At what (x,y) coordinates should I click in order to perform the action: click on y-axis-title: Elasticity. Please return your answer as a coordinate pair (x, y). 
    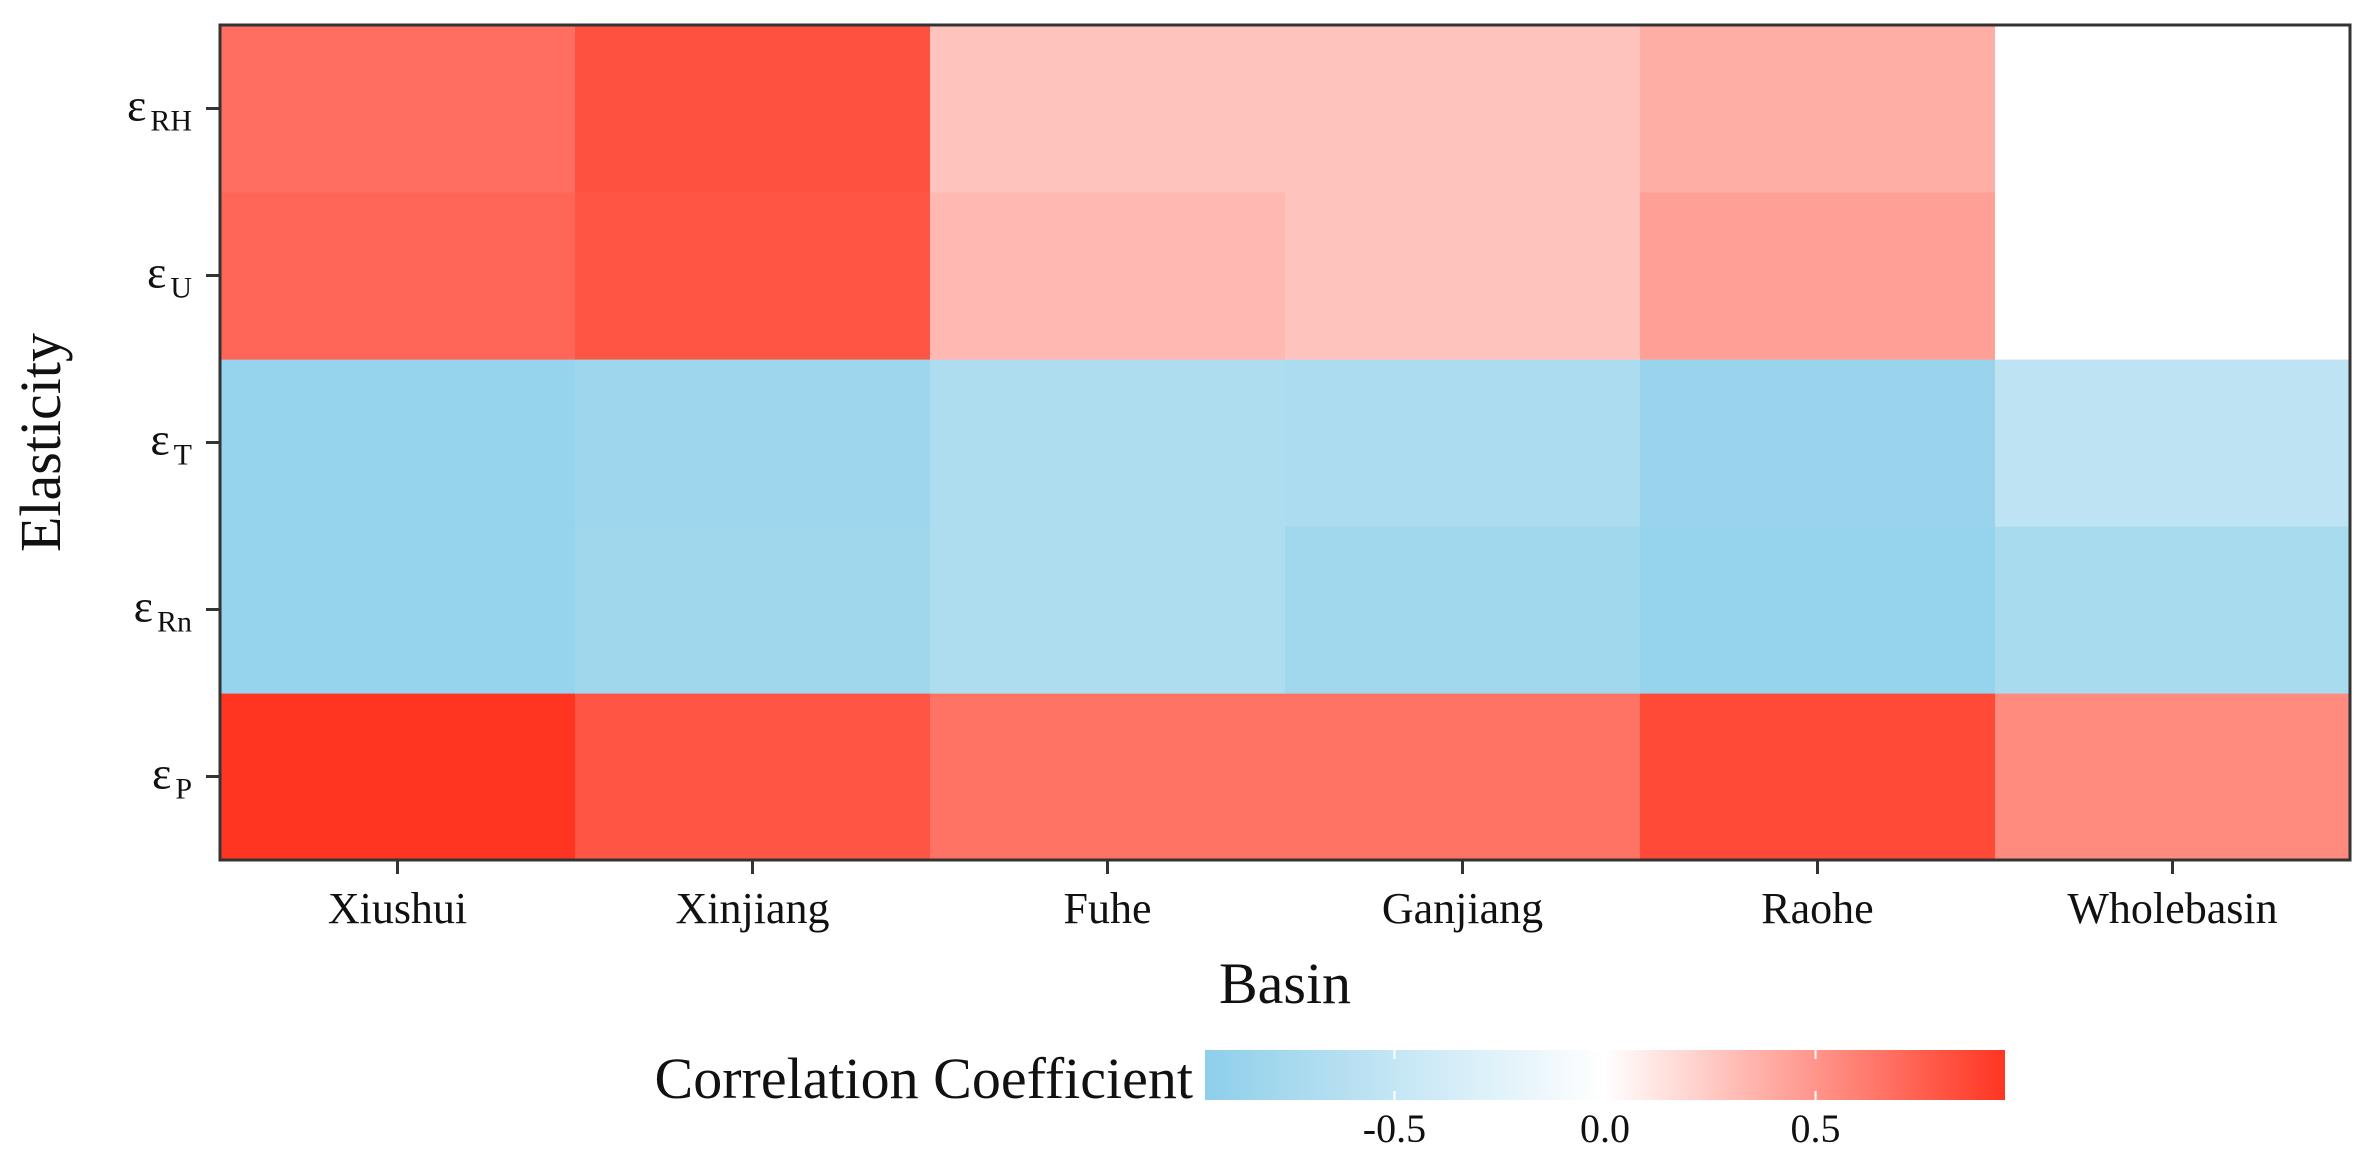
    Looking at the image, I should click on (40, 442).